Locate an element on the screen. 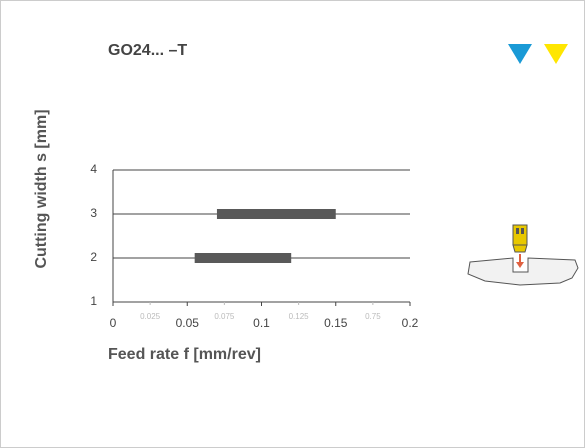 Image resolution: width=585 pixels, height=448 pixels. y-tick-label: 4 is located at coordinates (93, 169).